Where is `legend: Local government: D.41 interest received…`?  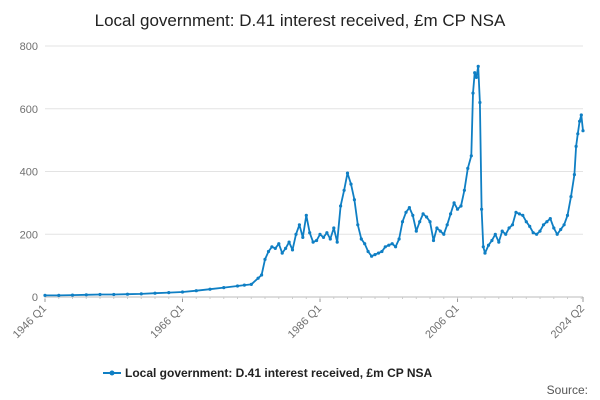 legend: Local government: D.41 interest received… is located at coordinates (268, 373).